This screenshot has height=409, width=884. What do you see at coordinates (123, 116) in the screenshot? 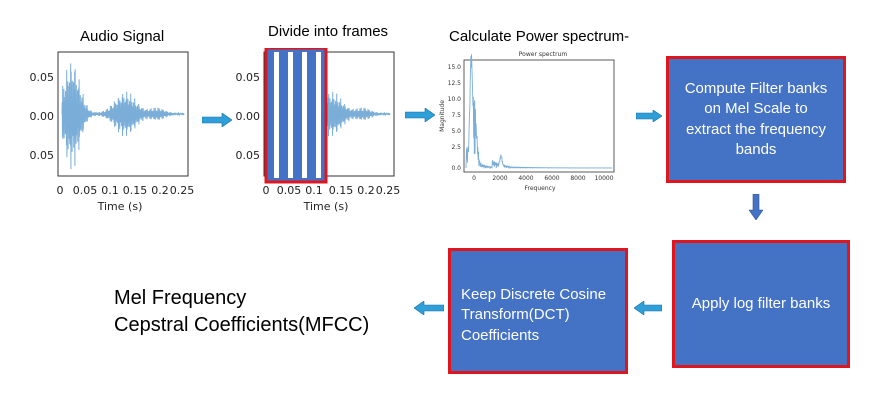
I see `audio-waveform-trace` at bounding box center [123, 116].